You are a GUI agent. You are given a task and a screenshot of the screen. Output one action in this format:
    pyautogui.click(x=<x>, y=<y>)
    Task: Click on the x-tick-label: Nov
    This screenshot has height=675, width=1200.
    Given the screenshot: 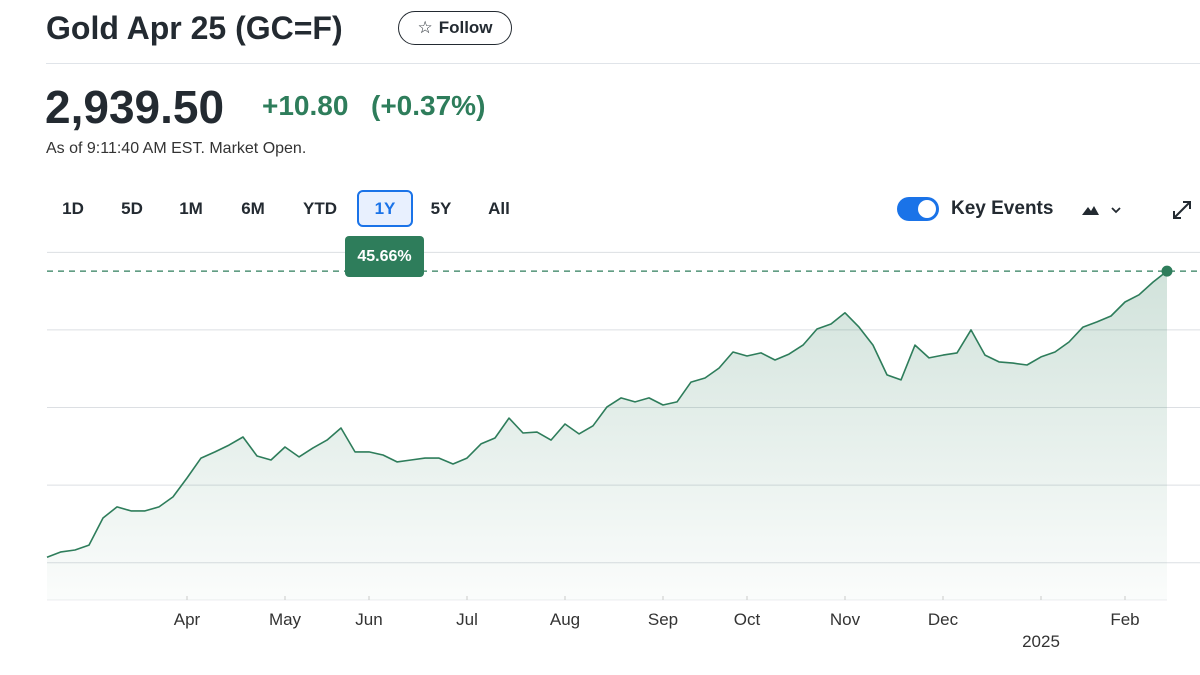 What is the action you would take?
    pyautogui.click(x=845, y=619)
    